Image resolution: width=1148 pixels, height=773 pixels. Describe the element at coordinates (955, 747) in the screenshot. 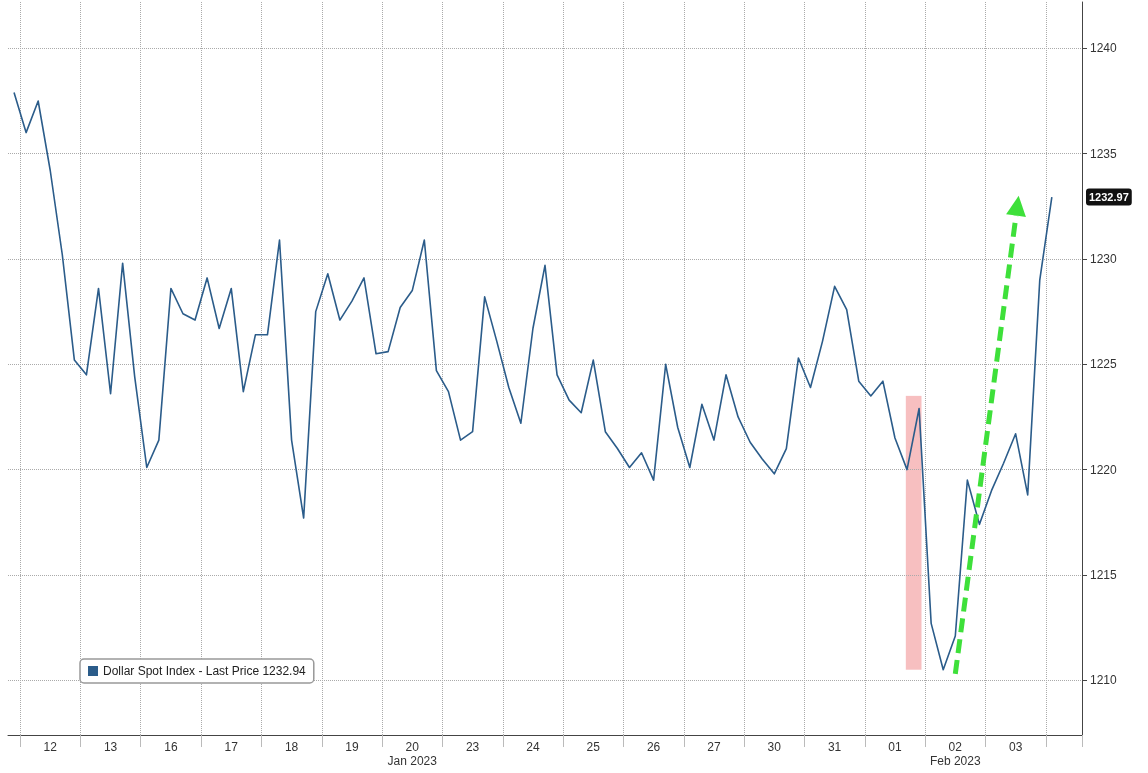

I see `x-tick-label: 02` at that location.